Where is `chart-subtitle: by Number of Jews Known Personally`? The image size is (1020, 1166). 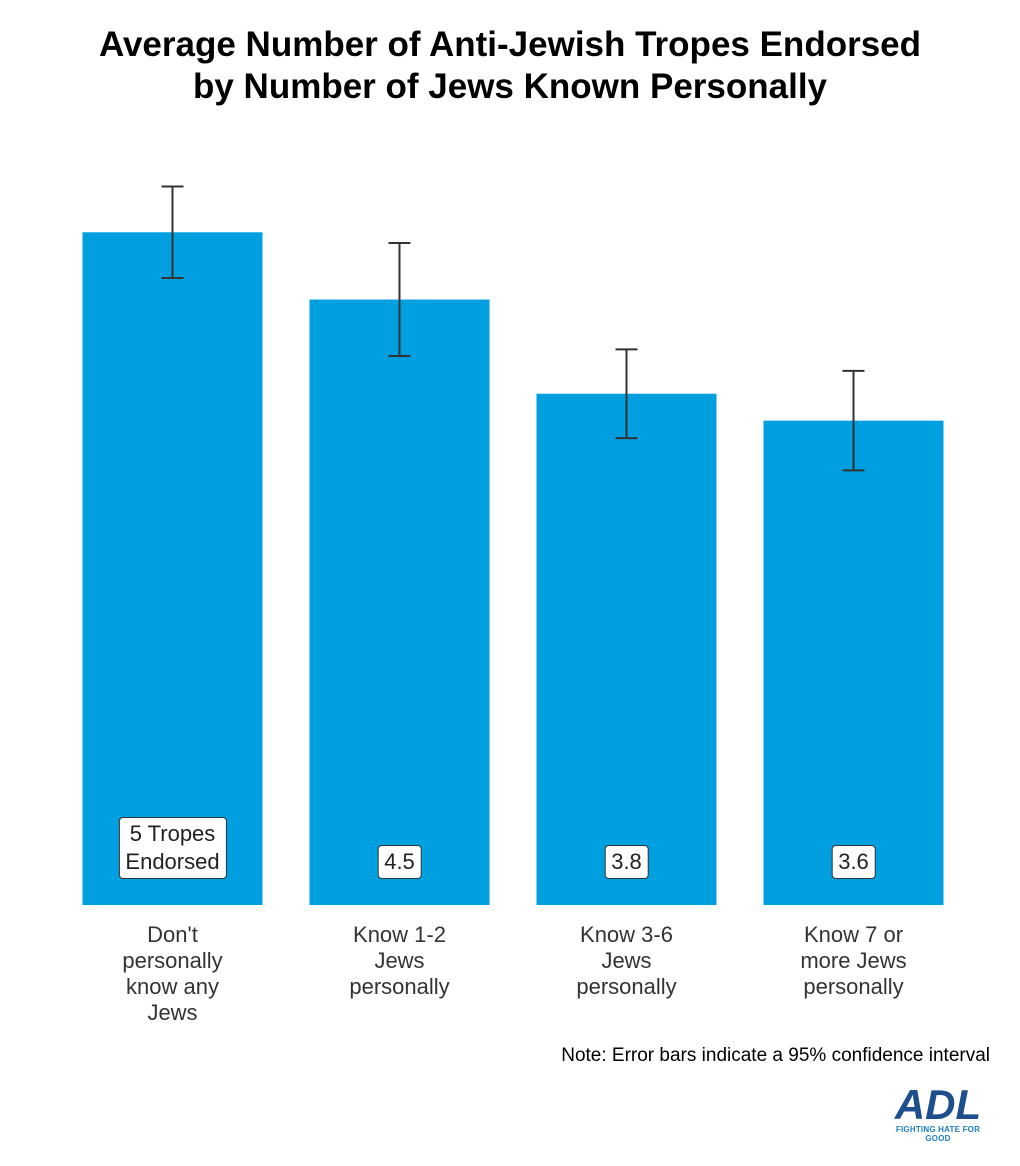
chart-subtitle: by Number of Jews Known Personally is located at coordinates (510, 86).